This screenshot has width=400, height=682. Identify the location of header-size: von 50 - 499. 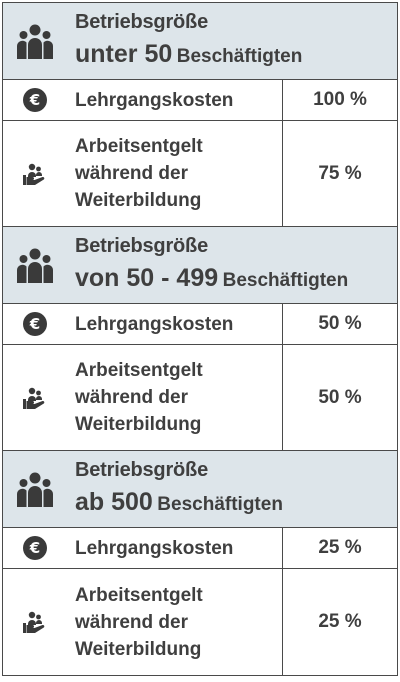
(147, 278).